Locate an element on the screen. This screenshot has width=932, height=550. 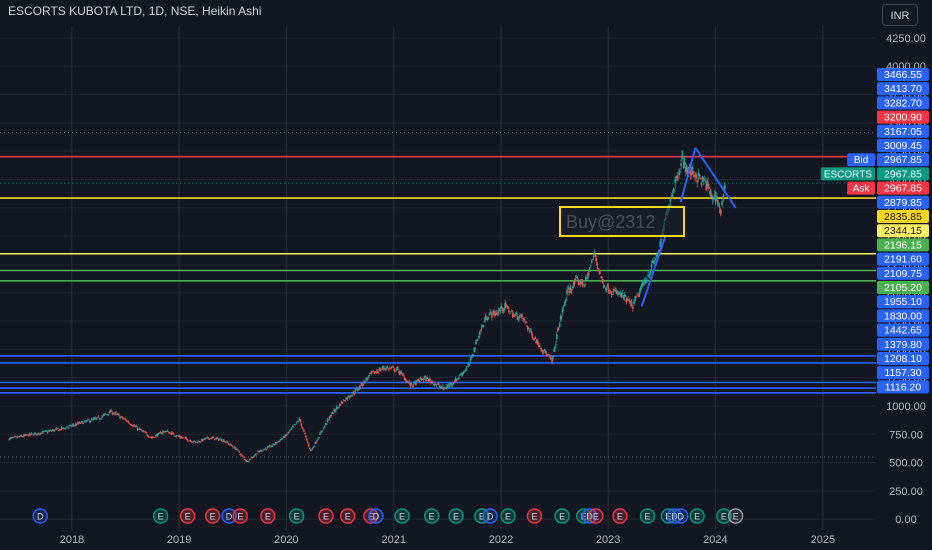
price-axis-tick: 500.00 is located at coordinates (906, 464).